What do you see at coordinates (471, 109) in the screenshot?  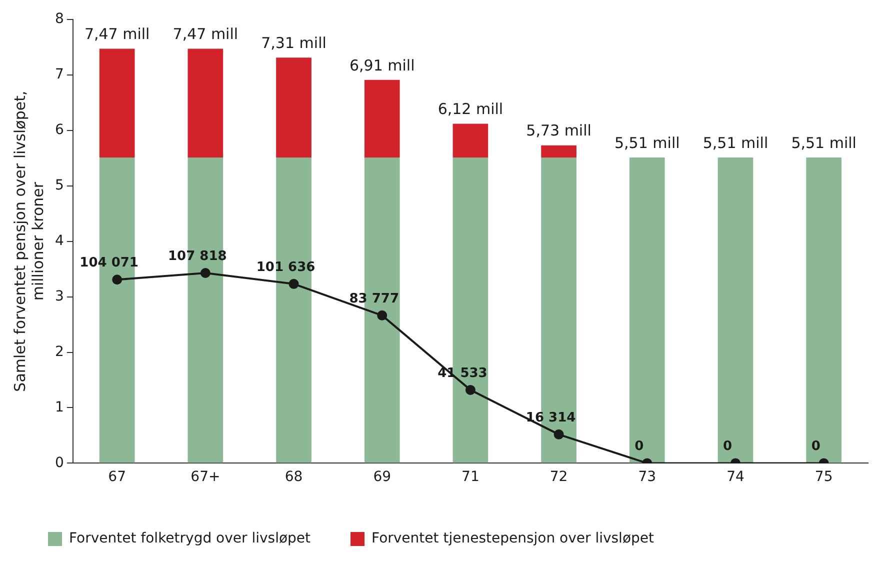 I see `total-label: 6,12 mill` at bounding box center [471, 109].